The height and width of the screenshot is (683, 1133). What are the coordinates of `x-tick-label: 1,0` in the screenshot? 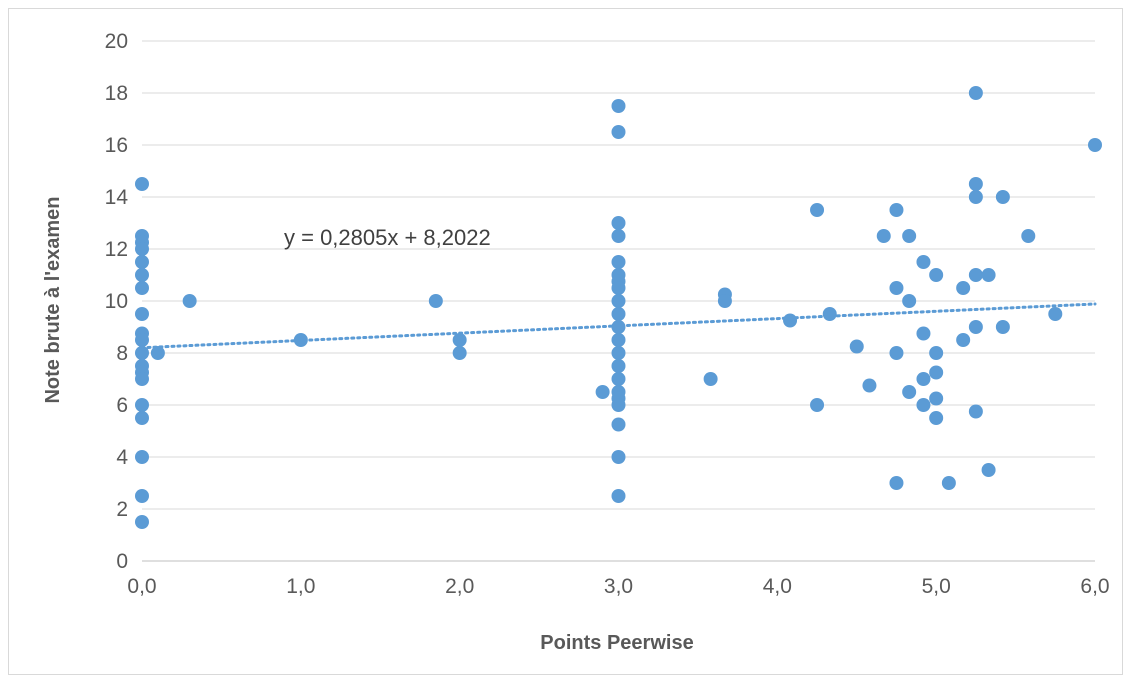 It's located at (300, 586).